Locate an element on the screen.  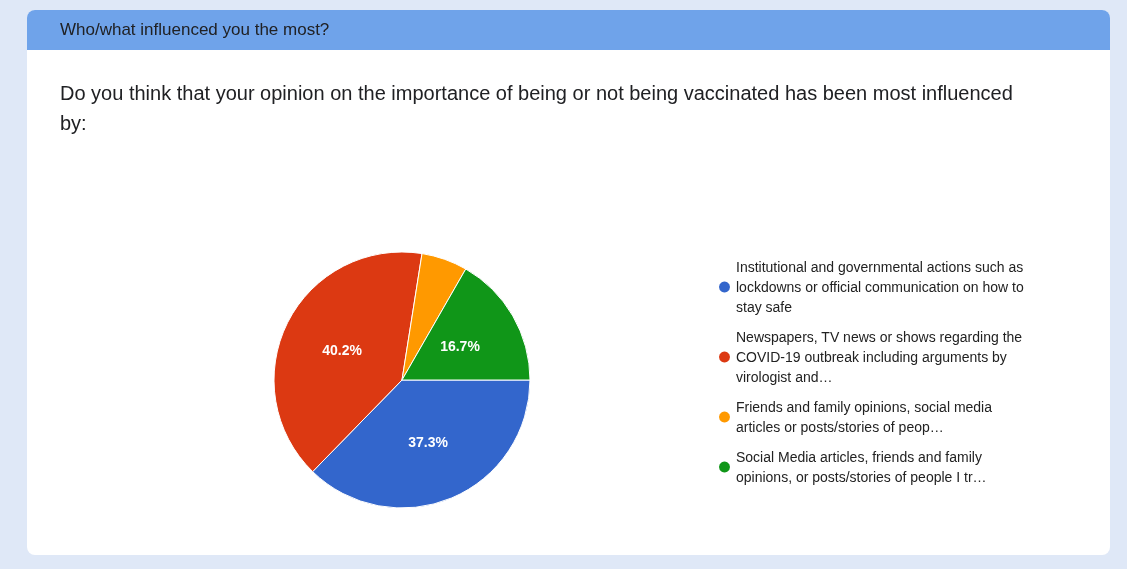
chart-subtitle: Do you think that your opinion on the importance of being or not being vaccinated has been most influenced by: is located at coordinates (537, 108).